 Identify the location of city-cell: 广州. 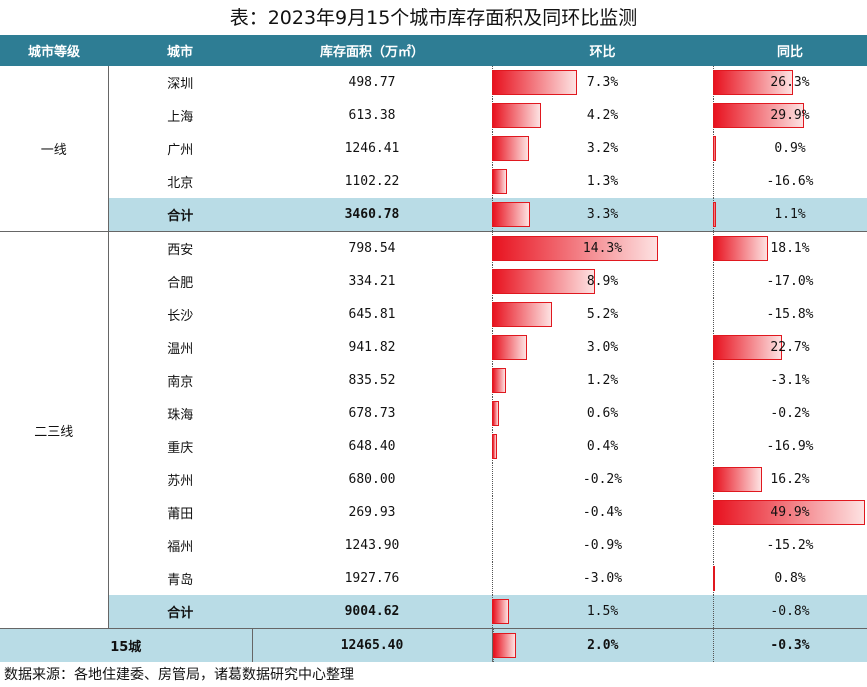
(180, 150).